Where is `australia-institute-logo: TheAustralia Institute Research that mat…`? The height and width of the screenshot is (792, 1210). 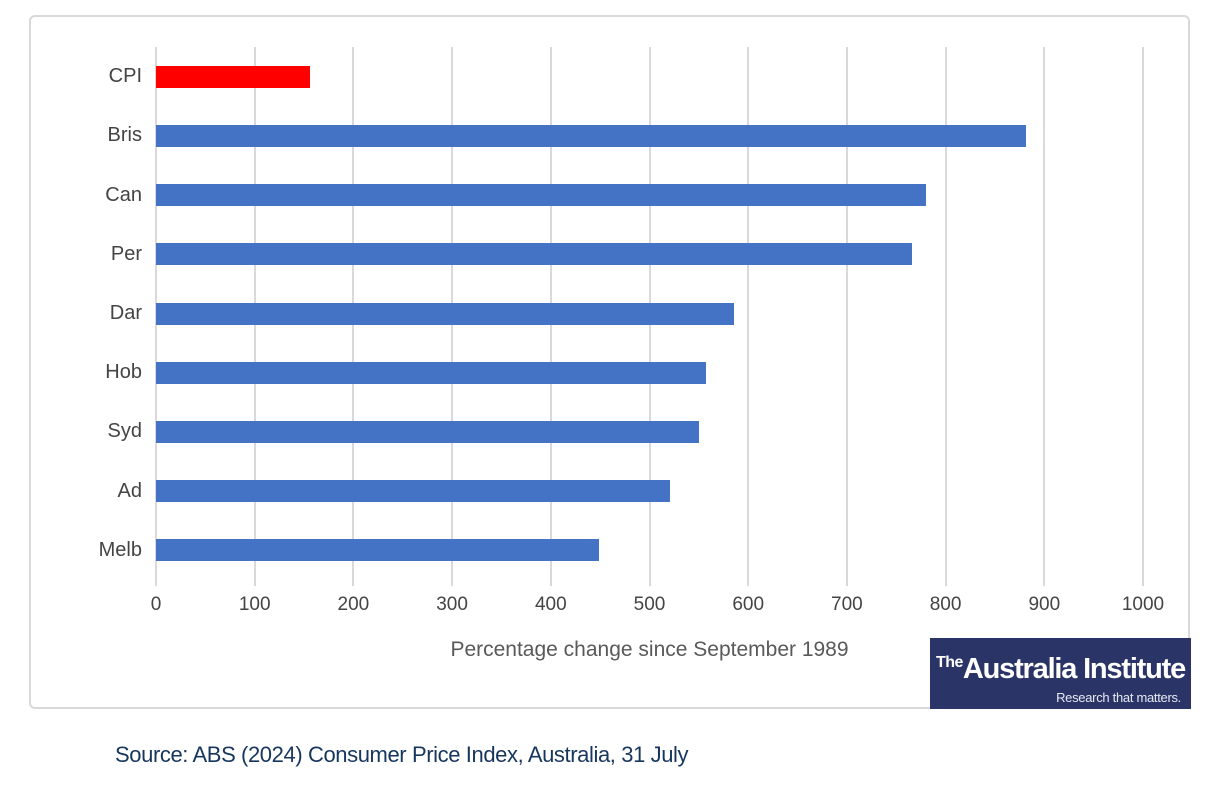 australia-institute-logo: TheAustralia Institute Research that mat… is located at coordinates (1060, 673).